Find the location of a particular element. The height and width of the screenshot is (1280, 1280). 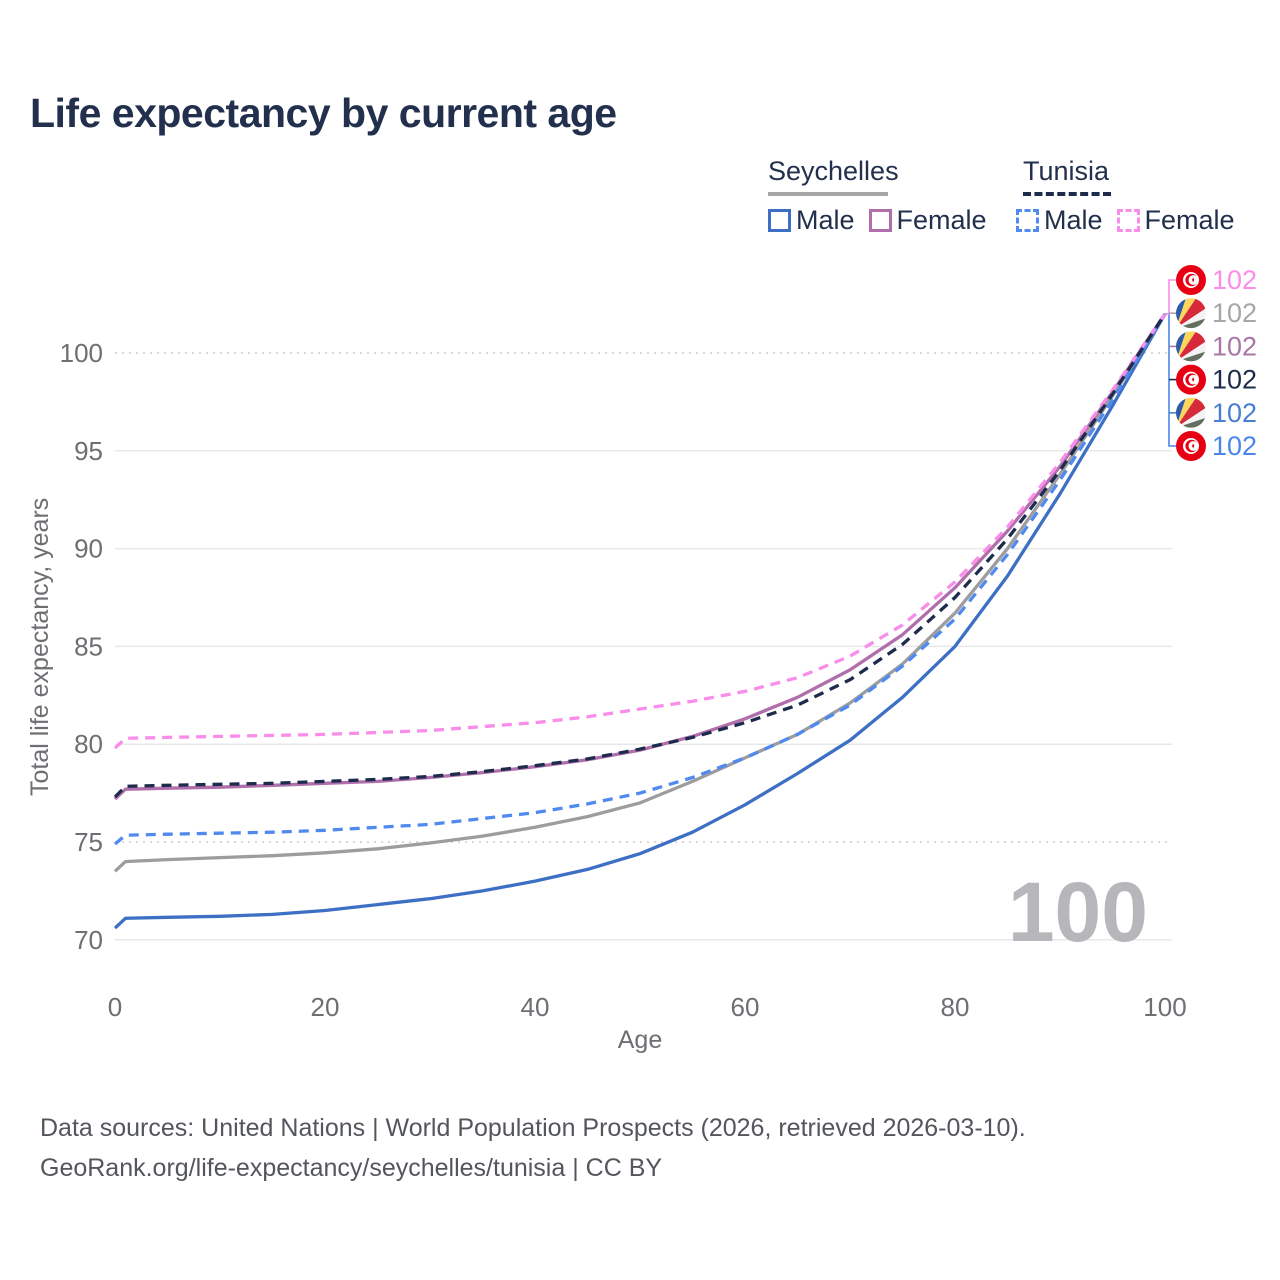

y-tick-label: 70 is located at coordinates (88, 940).